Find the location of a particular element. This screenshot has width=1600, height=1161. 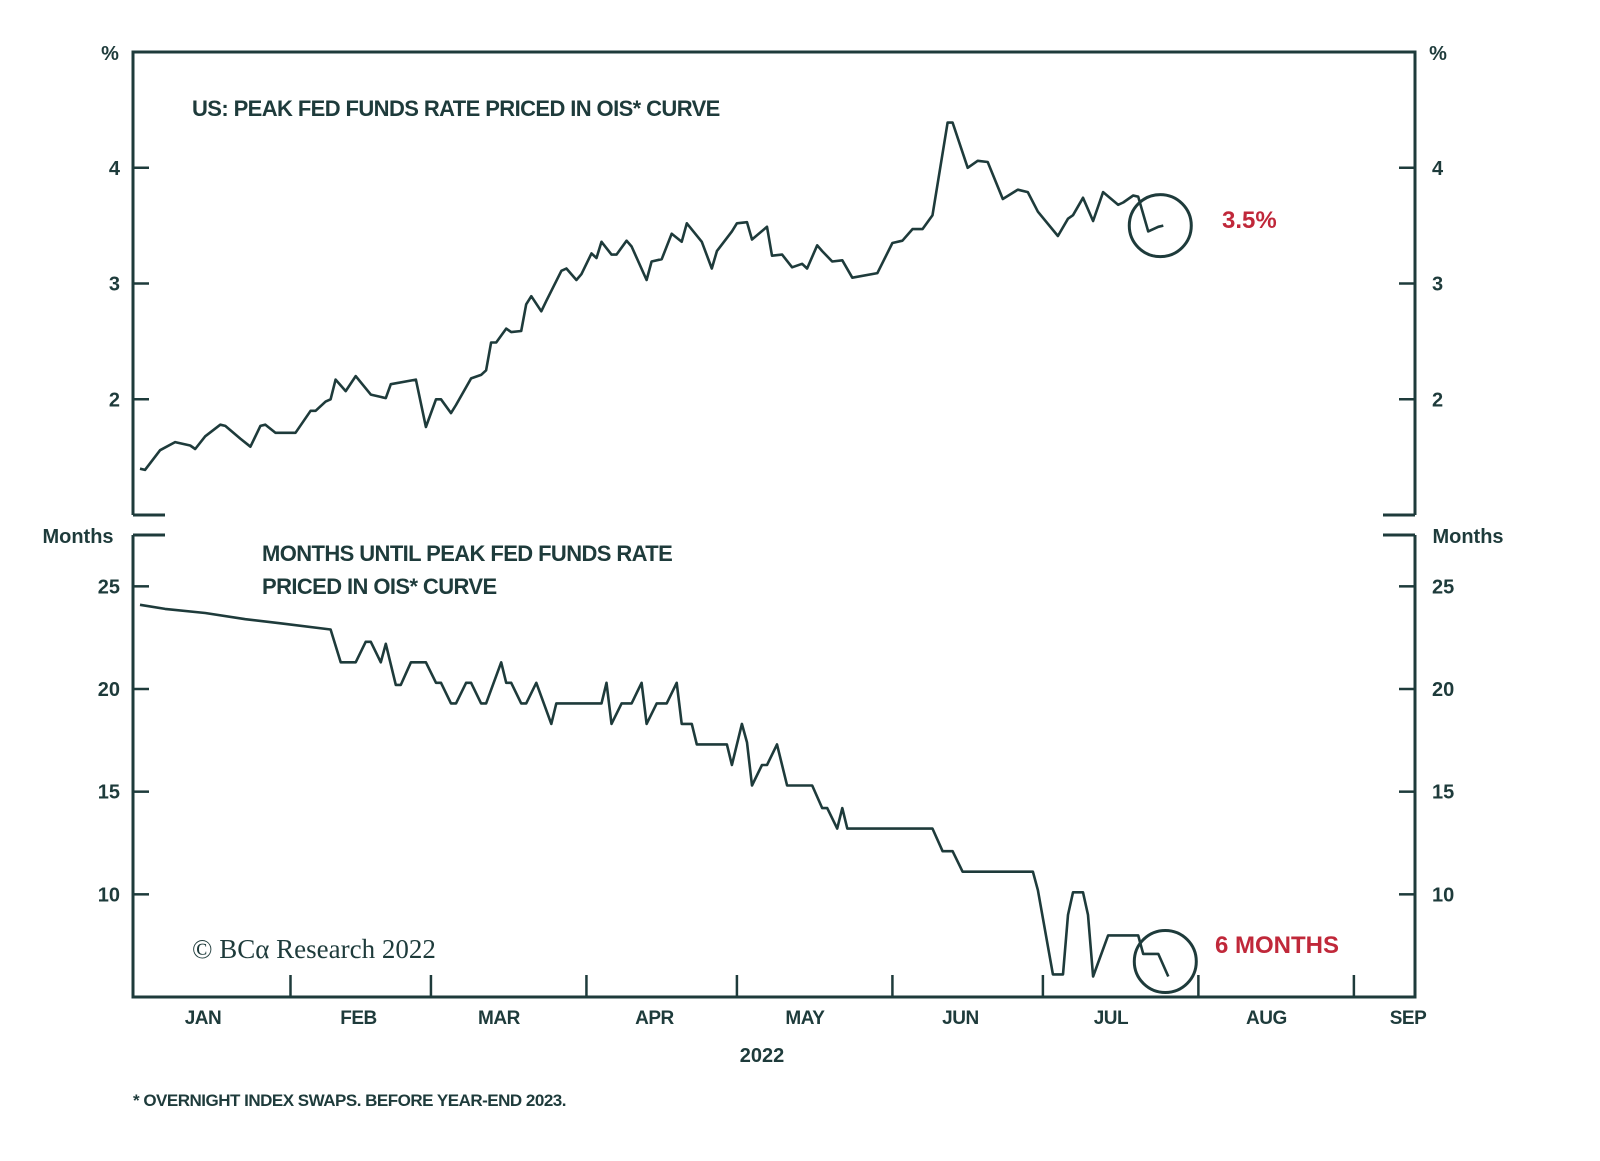

bottom-annotation-label: 6 MONTHS is located at coordinates (1277, 945).